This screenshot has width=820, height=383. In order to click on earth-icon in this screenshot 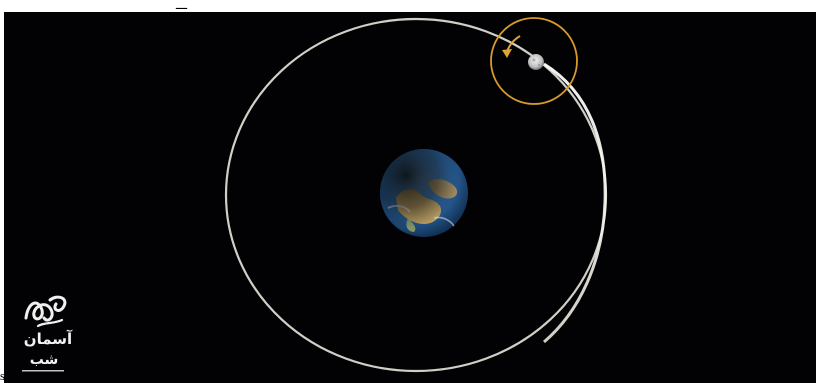, I will do `click(424, 193)`.